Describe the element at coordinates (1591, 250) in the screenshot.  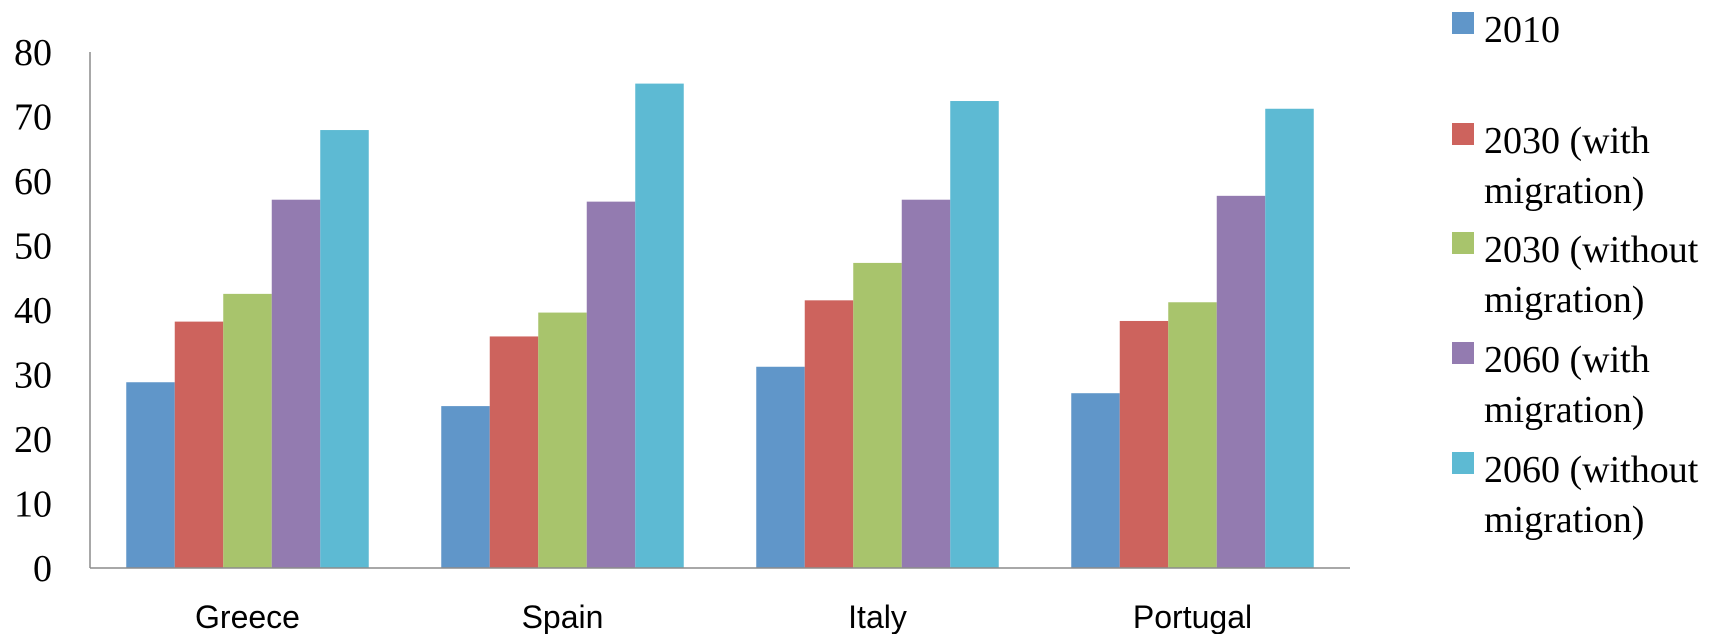
I see `legend-label: 2030 (without` at that location.